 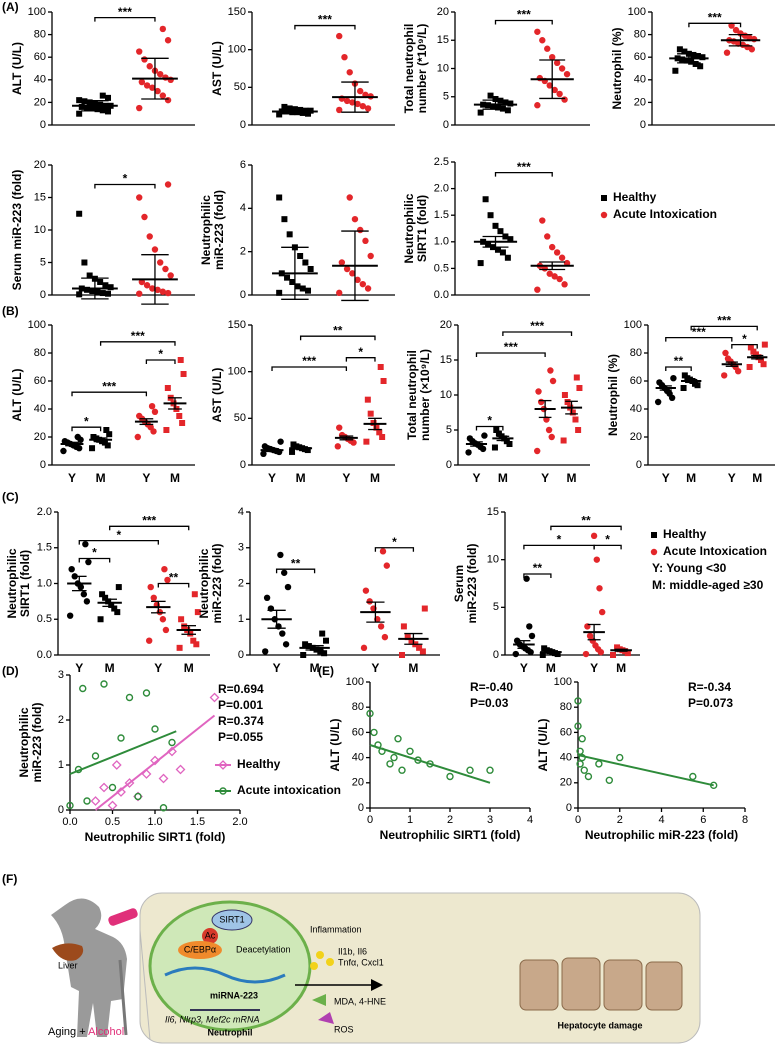 I want to click on y-tick-label: 1.5, so click(x=441, y=215).